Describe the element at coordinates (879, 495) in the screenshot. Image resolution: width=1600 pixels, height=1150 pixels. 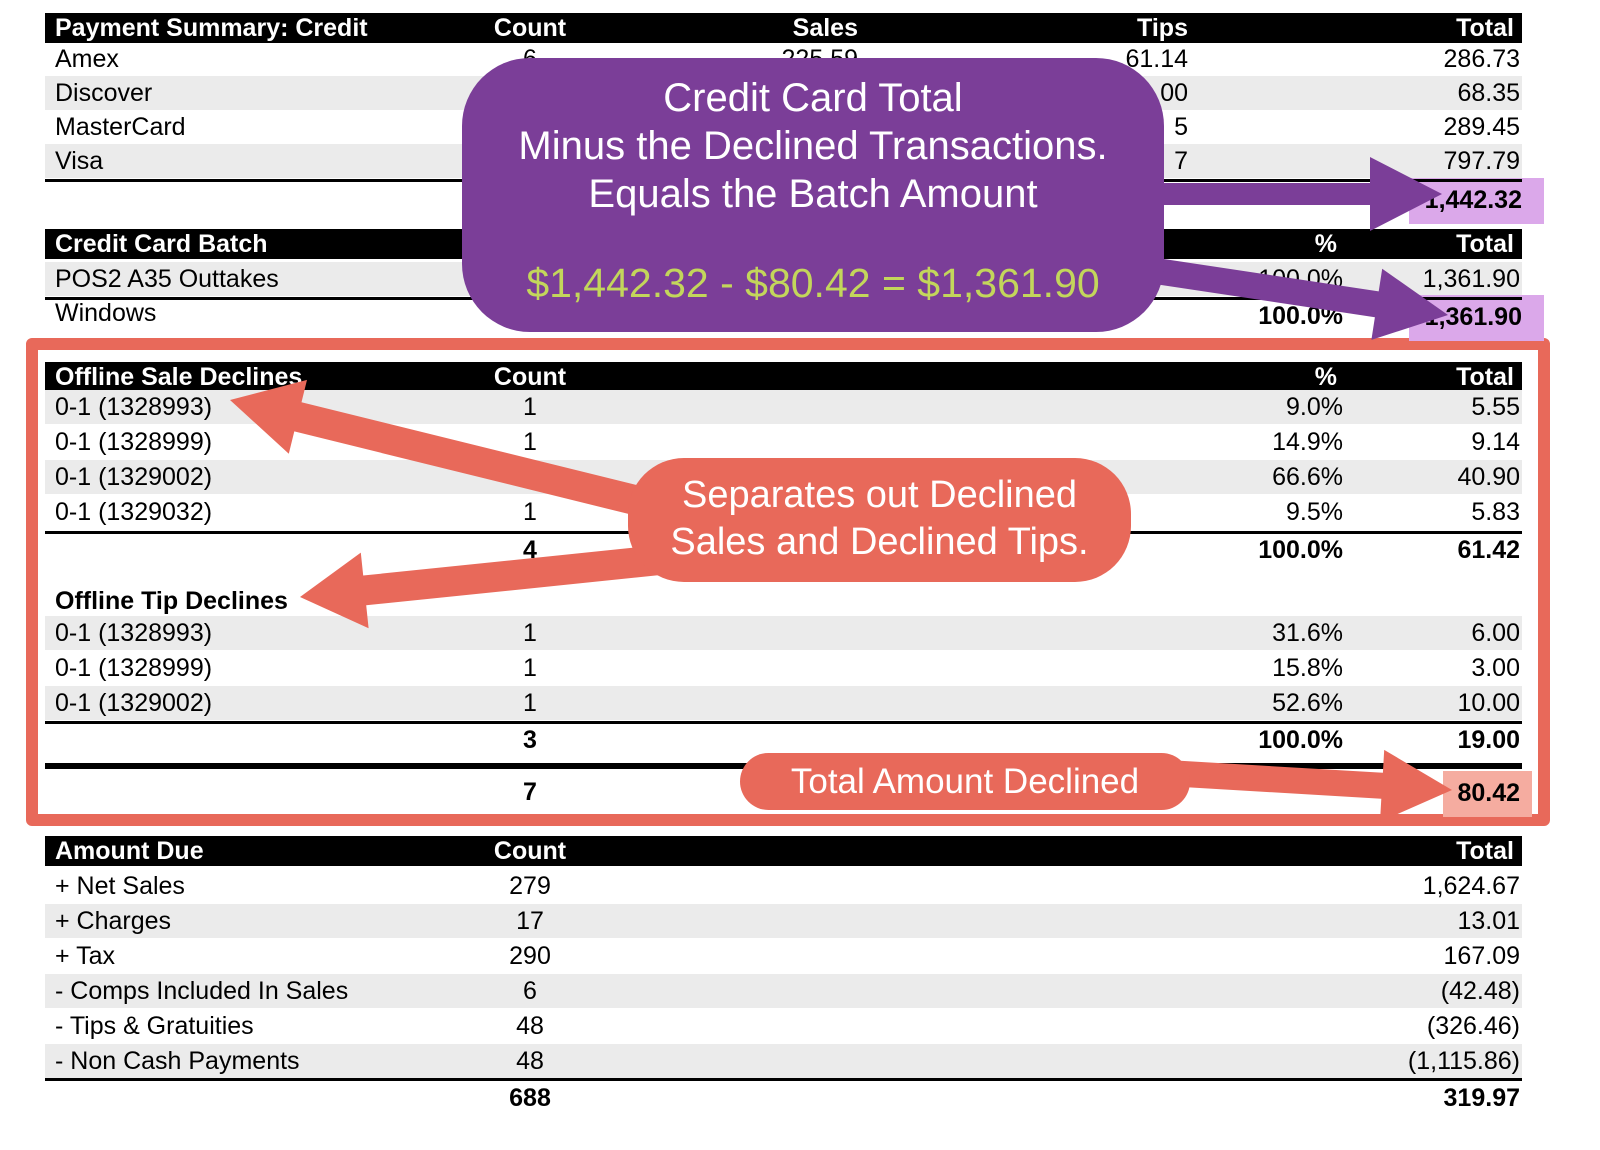
I see `callout-line: Separates out Declined` at that location.